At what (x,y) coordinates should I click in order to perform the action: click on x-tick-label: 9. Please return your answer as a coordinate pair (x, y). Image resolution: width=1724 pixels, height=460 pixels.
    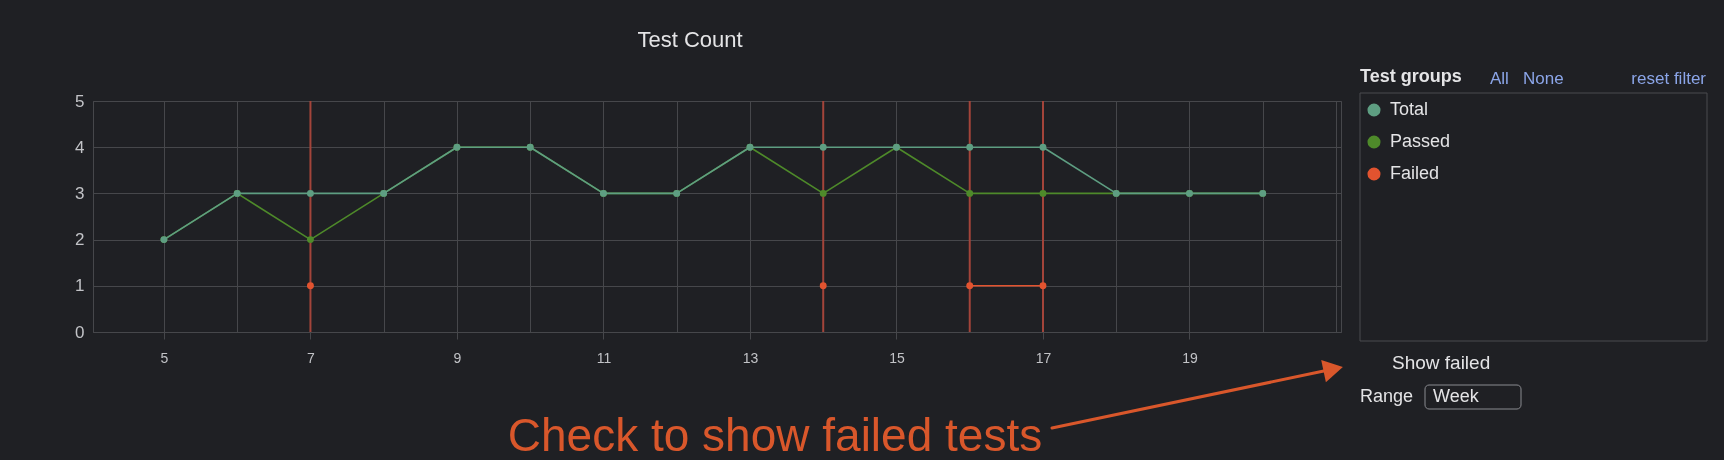
    Looking at the image, I should click on (457, 357).